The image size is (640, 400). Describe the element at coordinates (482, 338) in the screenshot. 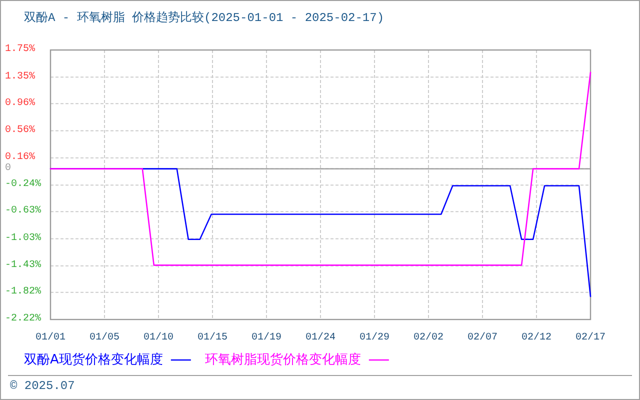

I see `x-tick-label: 02/07` at that location.